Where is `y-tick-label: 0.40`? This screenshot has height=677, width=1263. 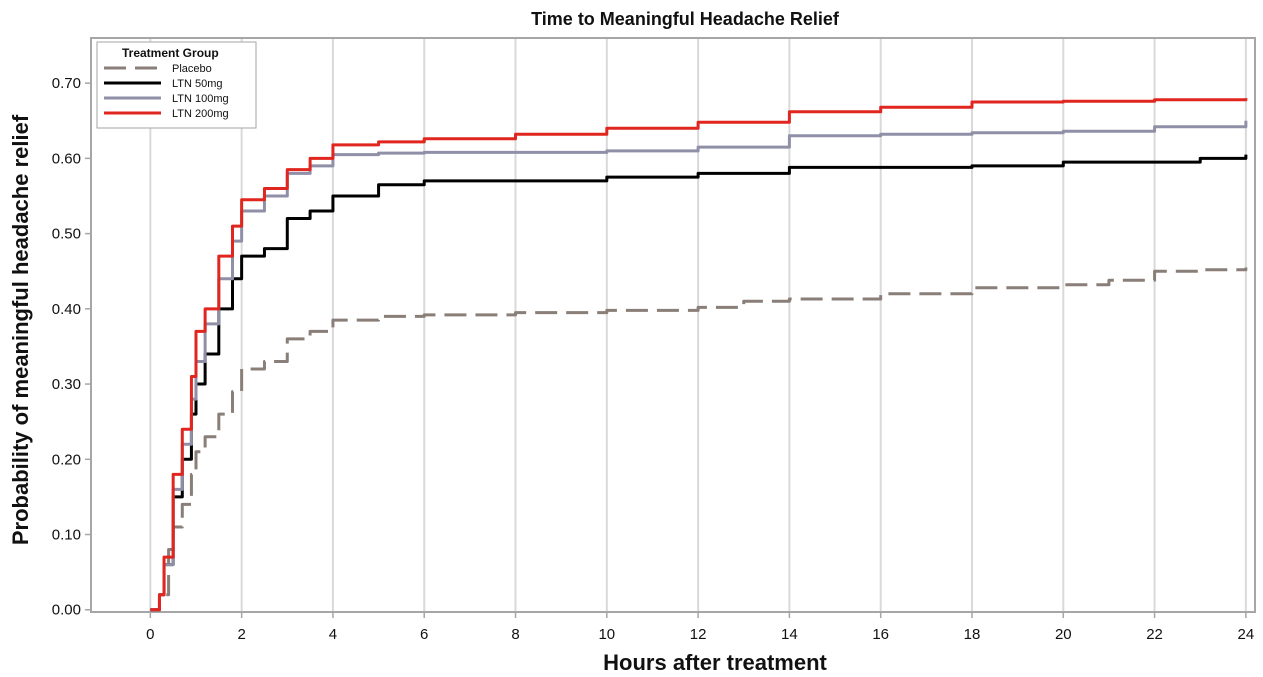 y-tick-label: 0.40 is located at coordinates (66, 309).